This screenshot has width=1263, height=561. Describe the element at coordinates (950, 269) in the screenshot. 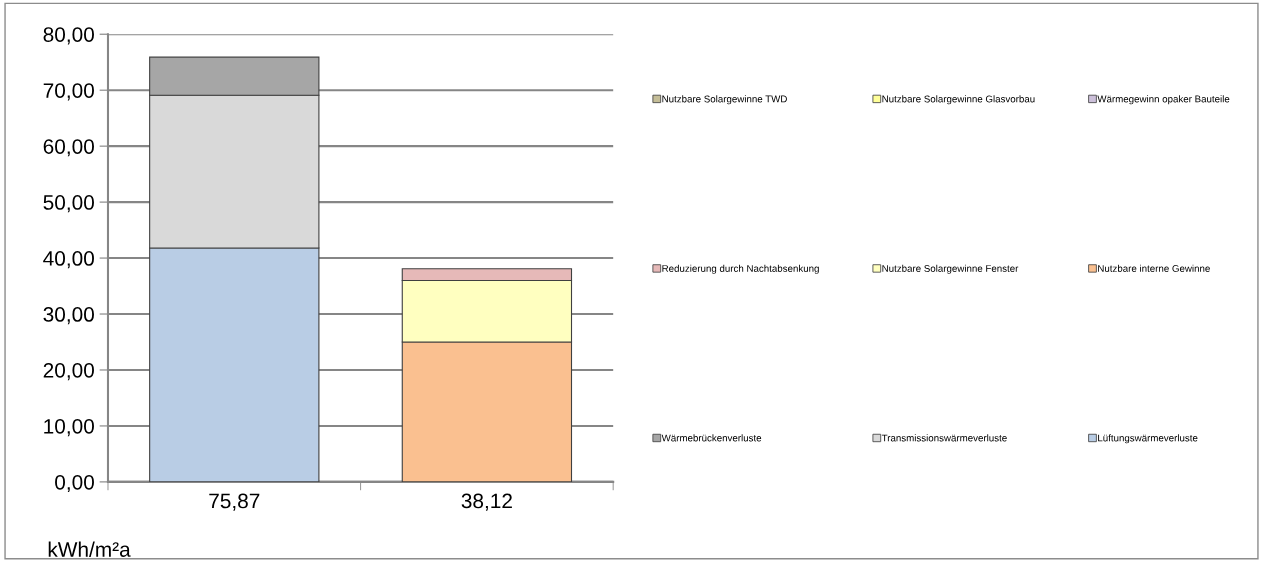

I see `legend-label: Nutzbare Solargewinne Fenster` at that location.